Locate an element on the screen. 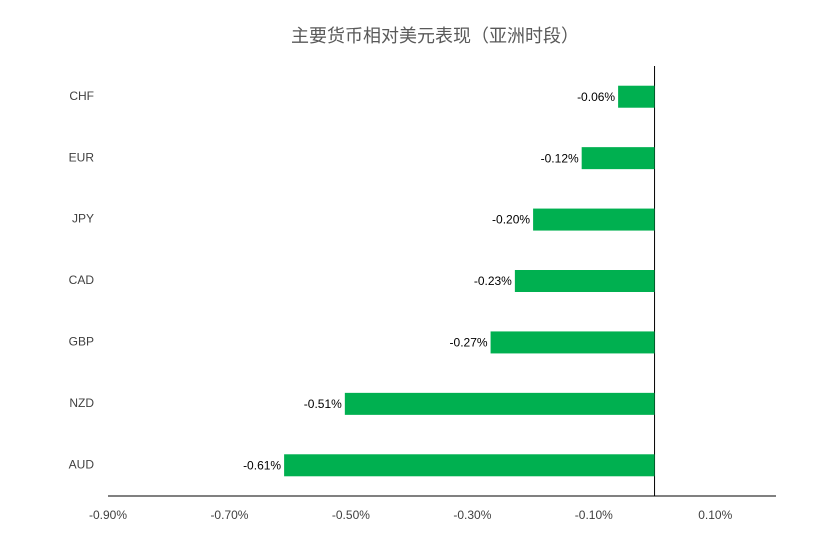  x-tick-label: -0.50% is located at coordinates (351, 515).